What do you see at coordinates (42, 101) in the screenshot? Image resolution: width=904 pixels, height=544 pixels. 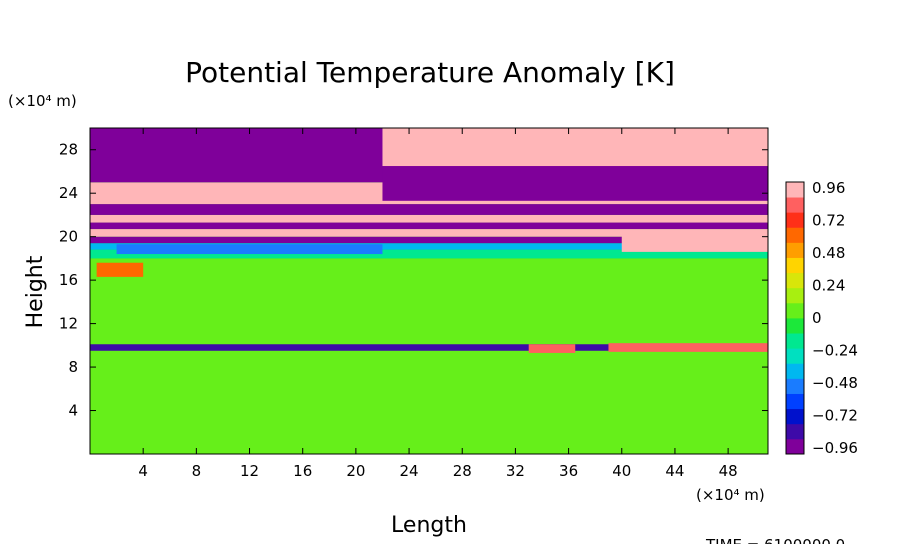 I see `y-unit-label: (×10⁴ m)` at bounding box center [42, 101].